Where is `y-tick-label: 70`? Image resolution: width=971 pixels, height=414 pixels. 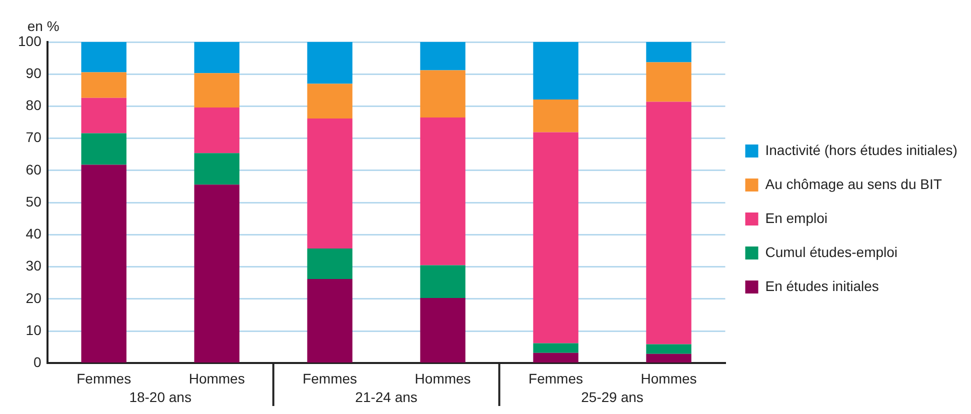
y-tick-label: 70 is located at coordinates (34, 137).